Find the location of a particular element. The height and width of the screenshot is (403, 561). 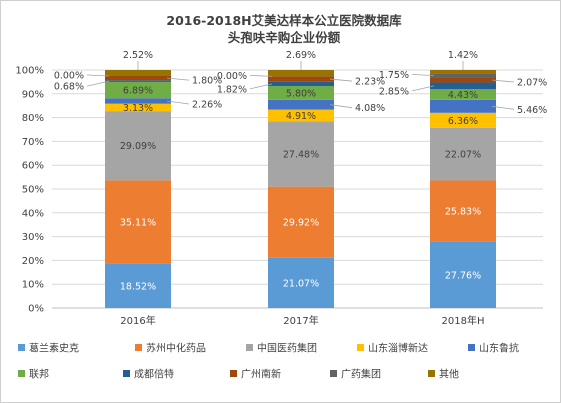

data-label: 4.43% is located at coordinates (463, 95).